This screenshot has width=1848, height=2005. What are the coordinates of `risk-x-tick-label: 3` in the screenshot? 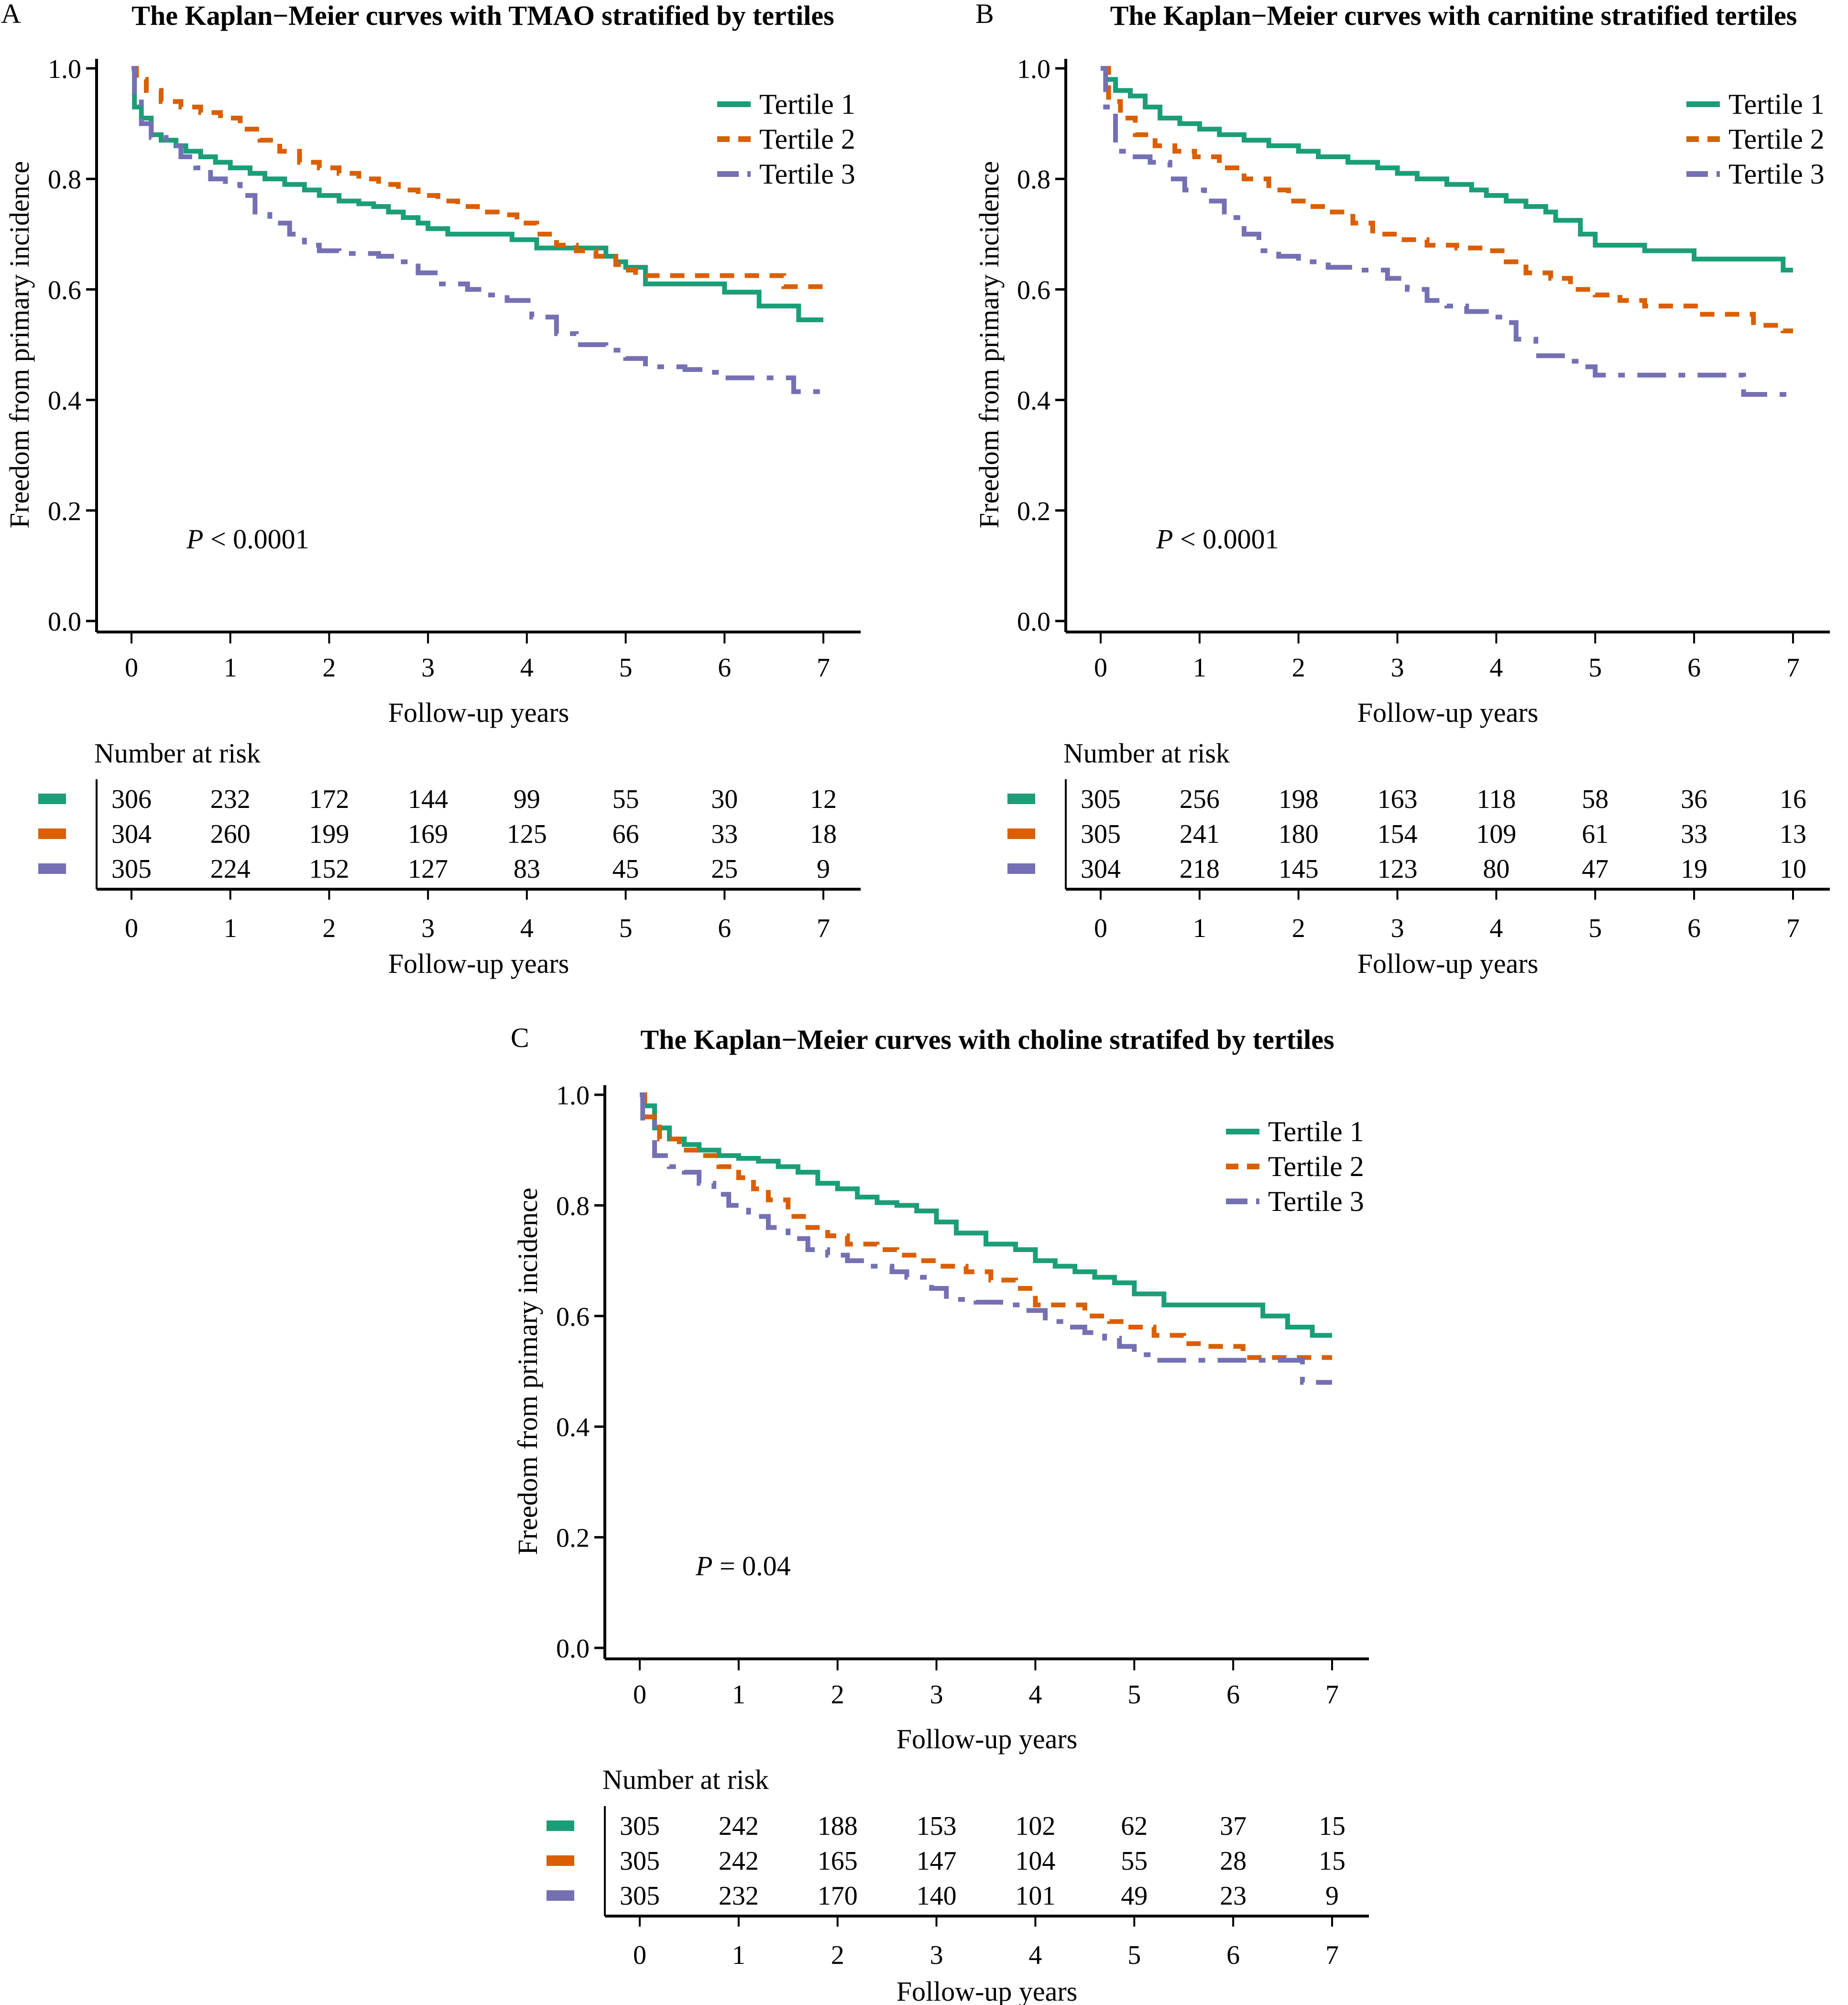 It's located at (428, 928).